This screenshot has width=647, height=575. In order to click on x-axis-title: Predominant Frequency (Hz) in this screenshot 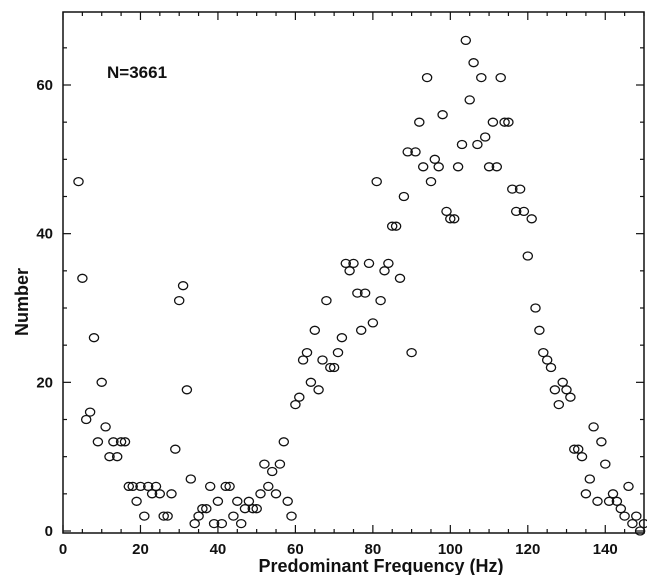, I will do `click(380, 565)`.